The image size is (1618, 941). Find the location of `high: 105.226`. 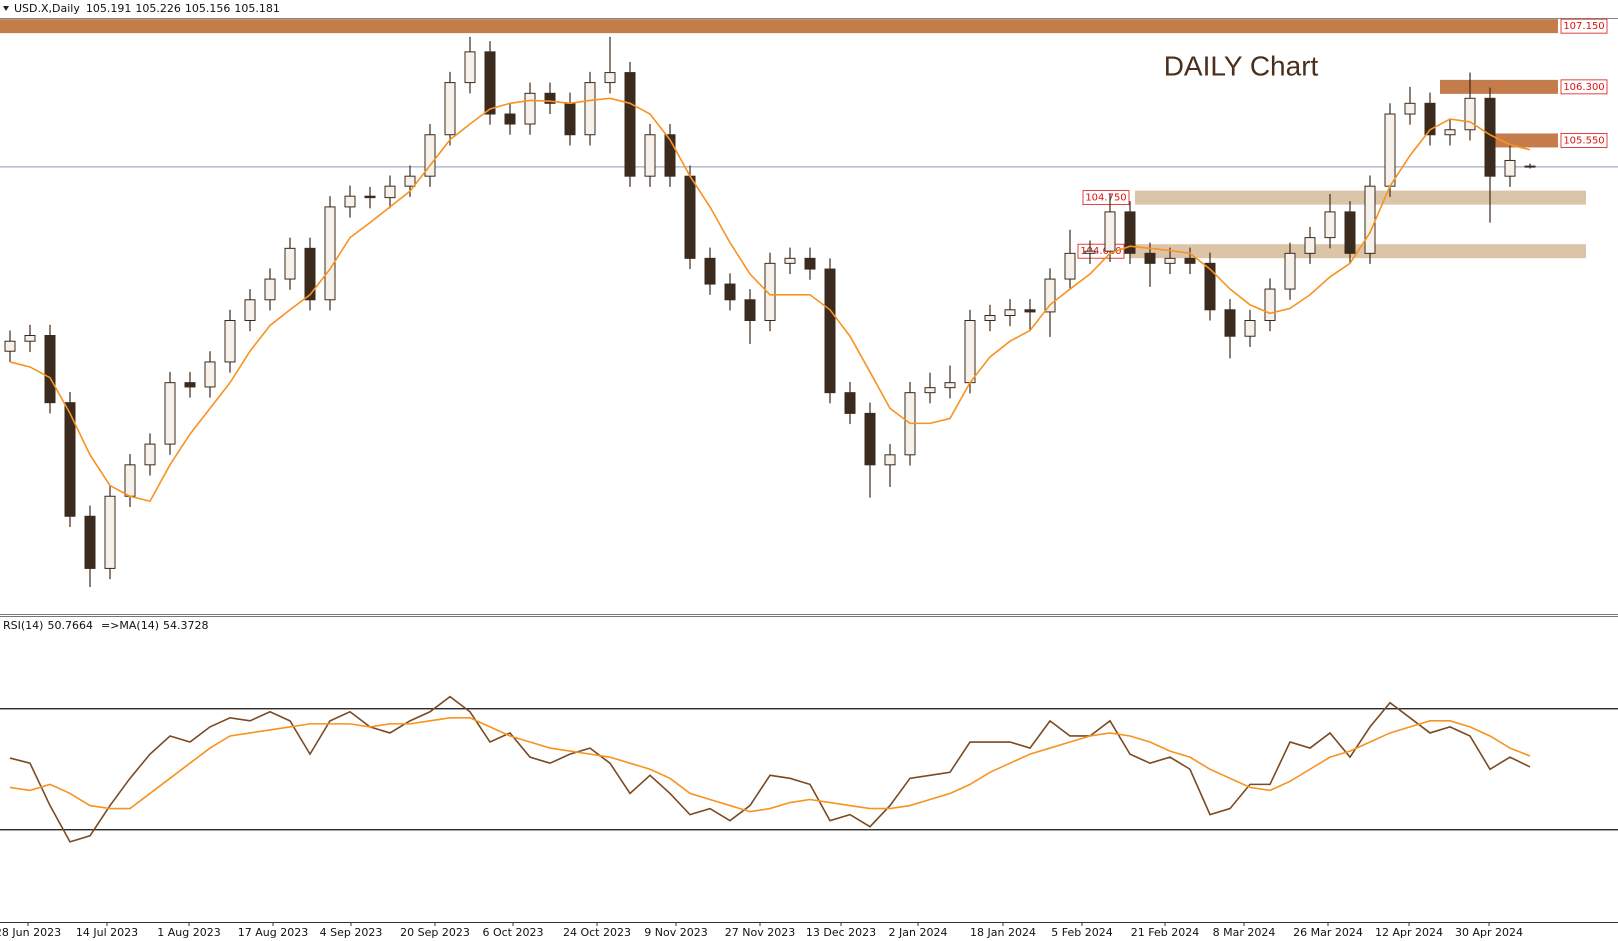

high: 105.226 is located at coordinates (158, 8).